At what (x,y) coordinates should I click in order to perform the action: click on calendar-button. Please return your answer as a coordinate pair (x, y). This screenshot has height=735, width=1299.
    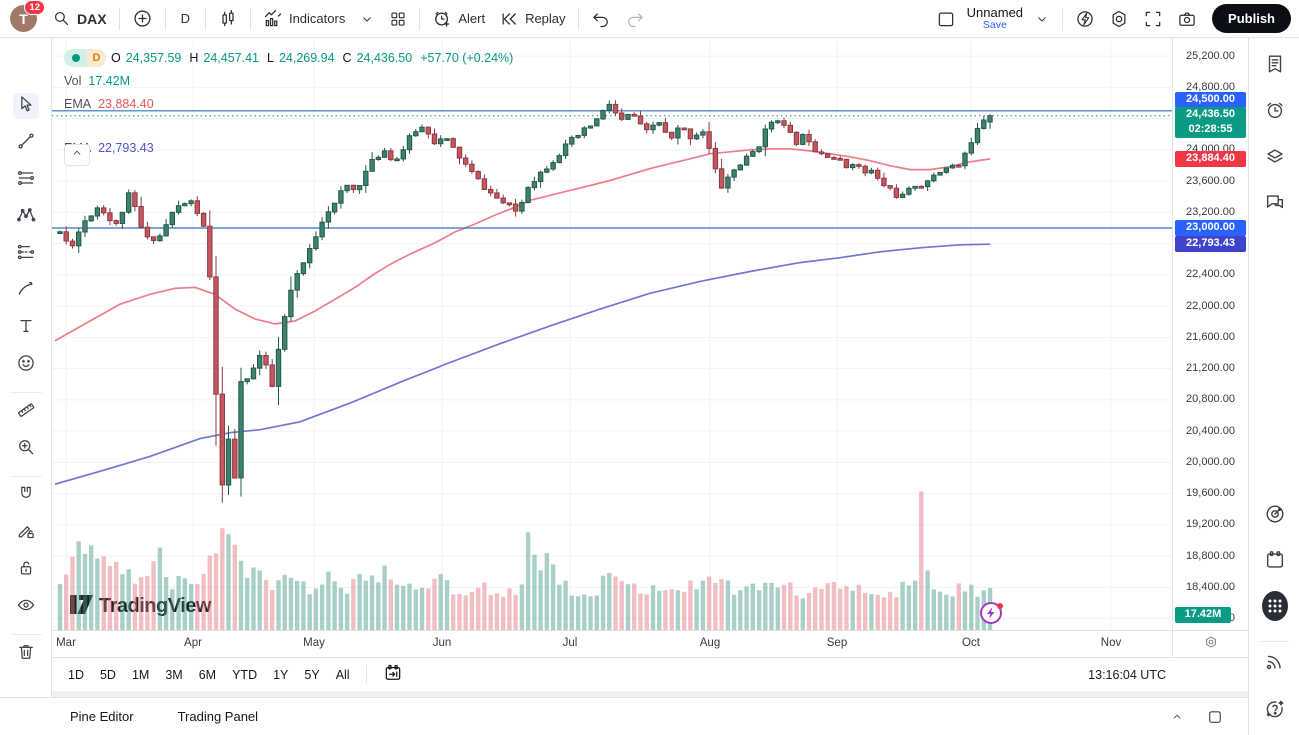
    Looking at the image, I should click on (1275, 562).